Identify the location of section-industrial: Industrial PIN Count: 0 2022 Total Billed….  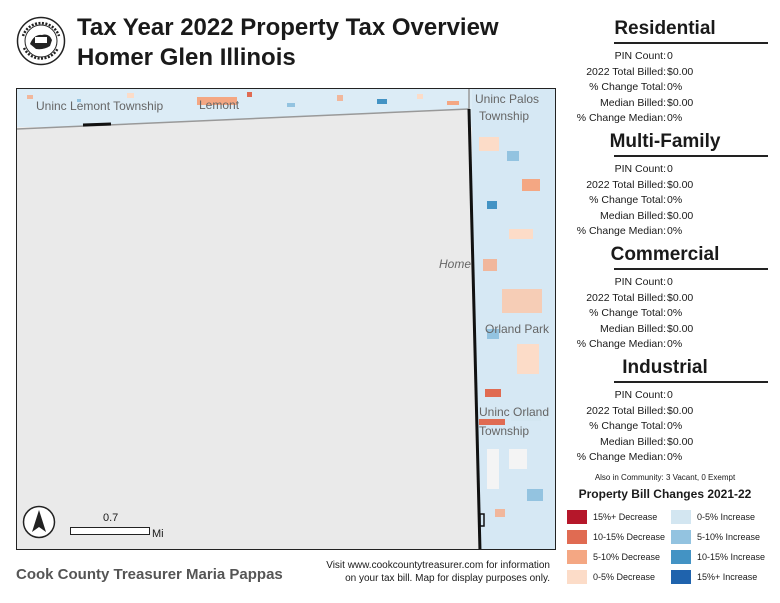
(665, 410).